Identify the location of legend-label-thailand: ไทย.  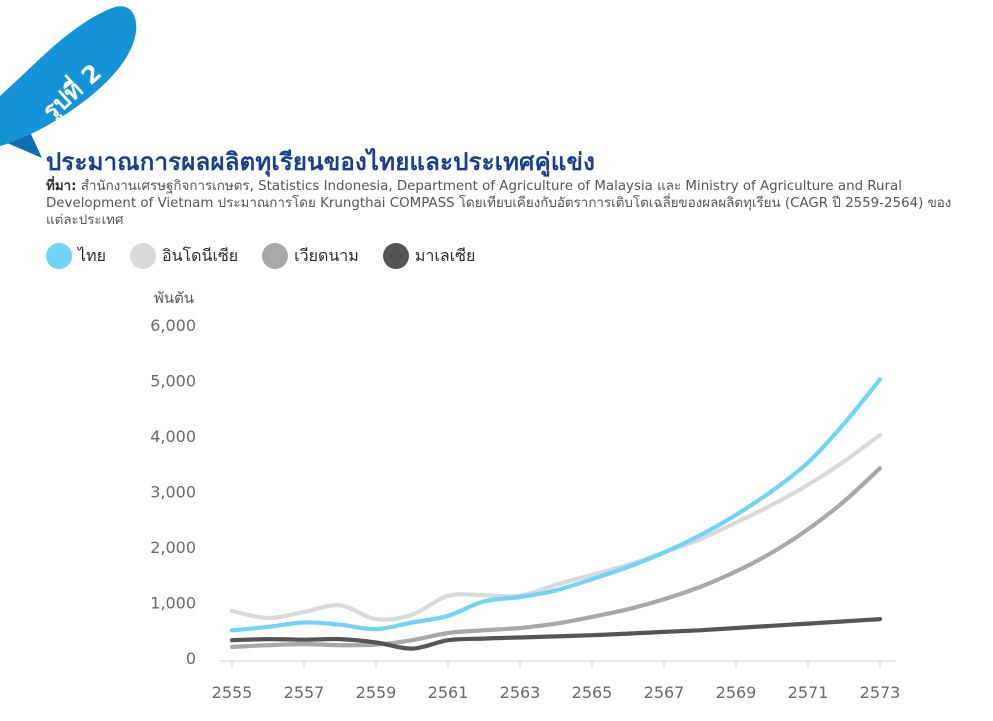
(92, 255).